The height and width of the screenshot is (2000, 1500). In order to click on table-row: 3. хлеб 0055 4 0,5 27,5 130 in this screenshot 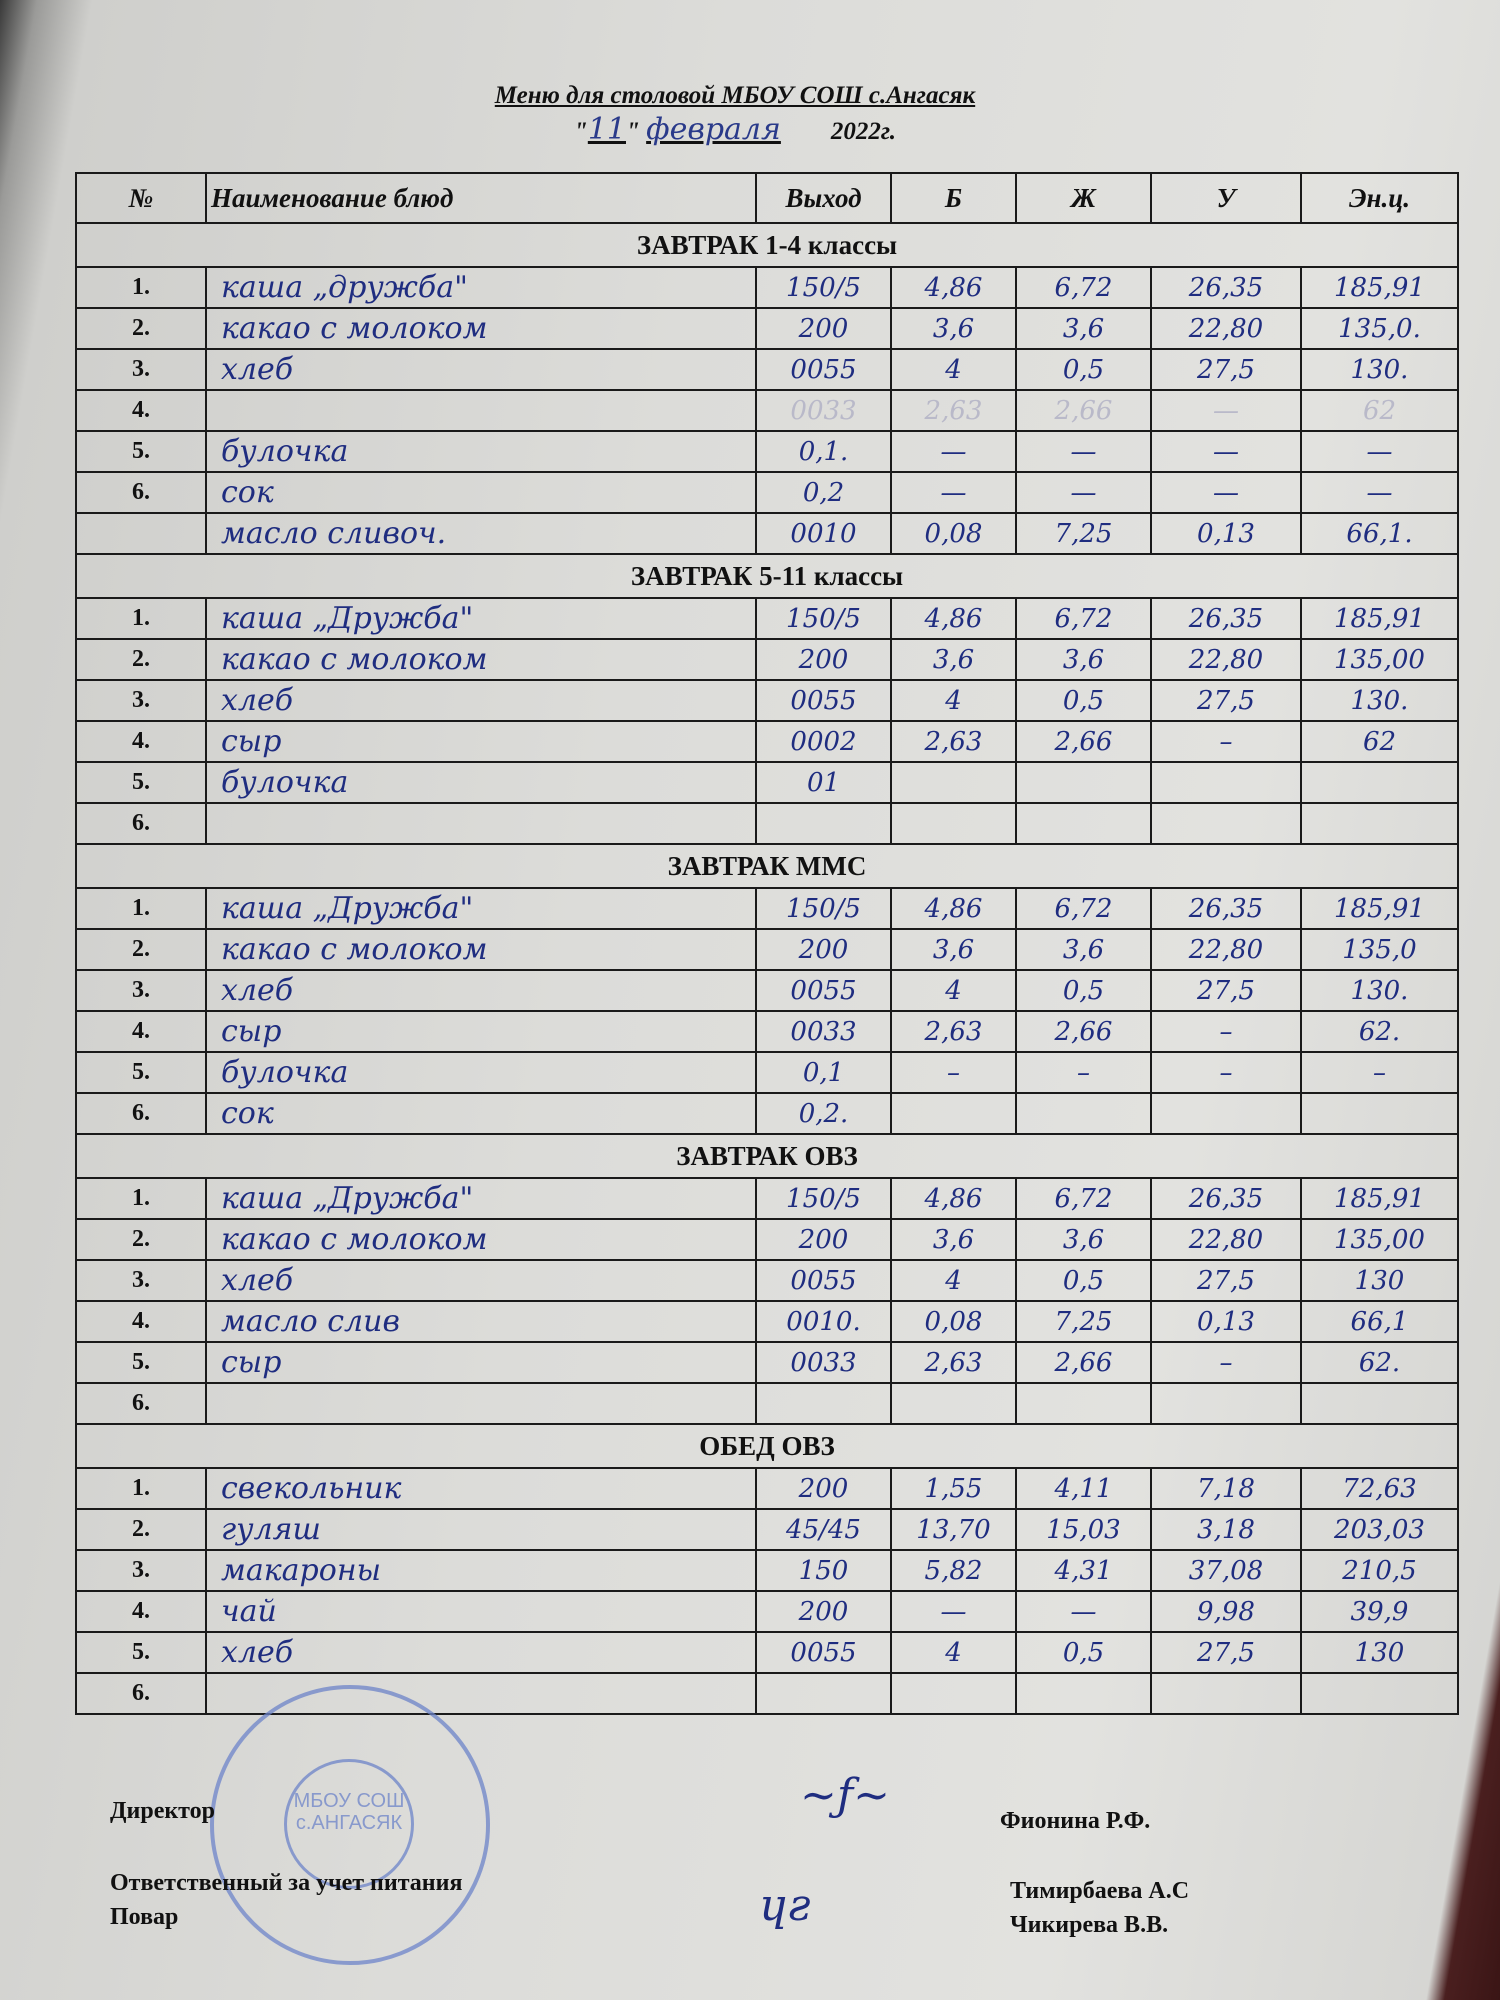, I will do `click(767, 1280)`.